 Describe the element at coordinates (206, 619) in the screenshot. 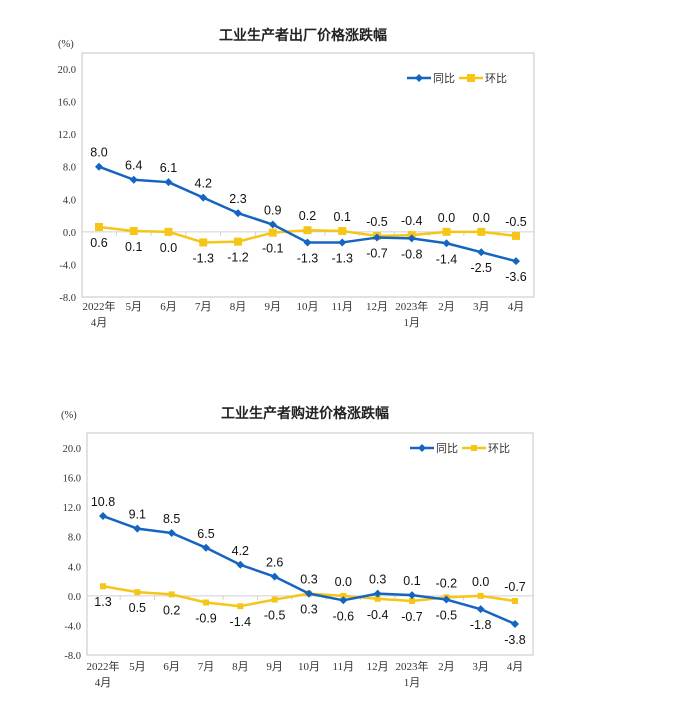

I see `data-label: -0.9` at that location.